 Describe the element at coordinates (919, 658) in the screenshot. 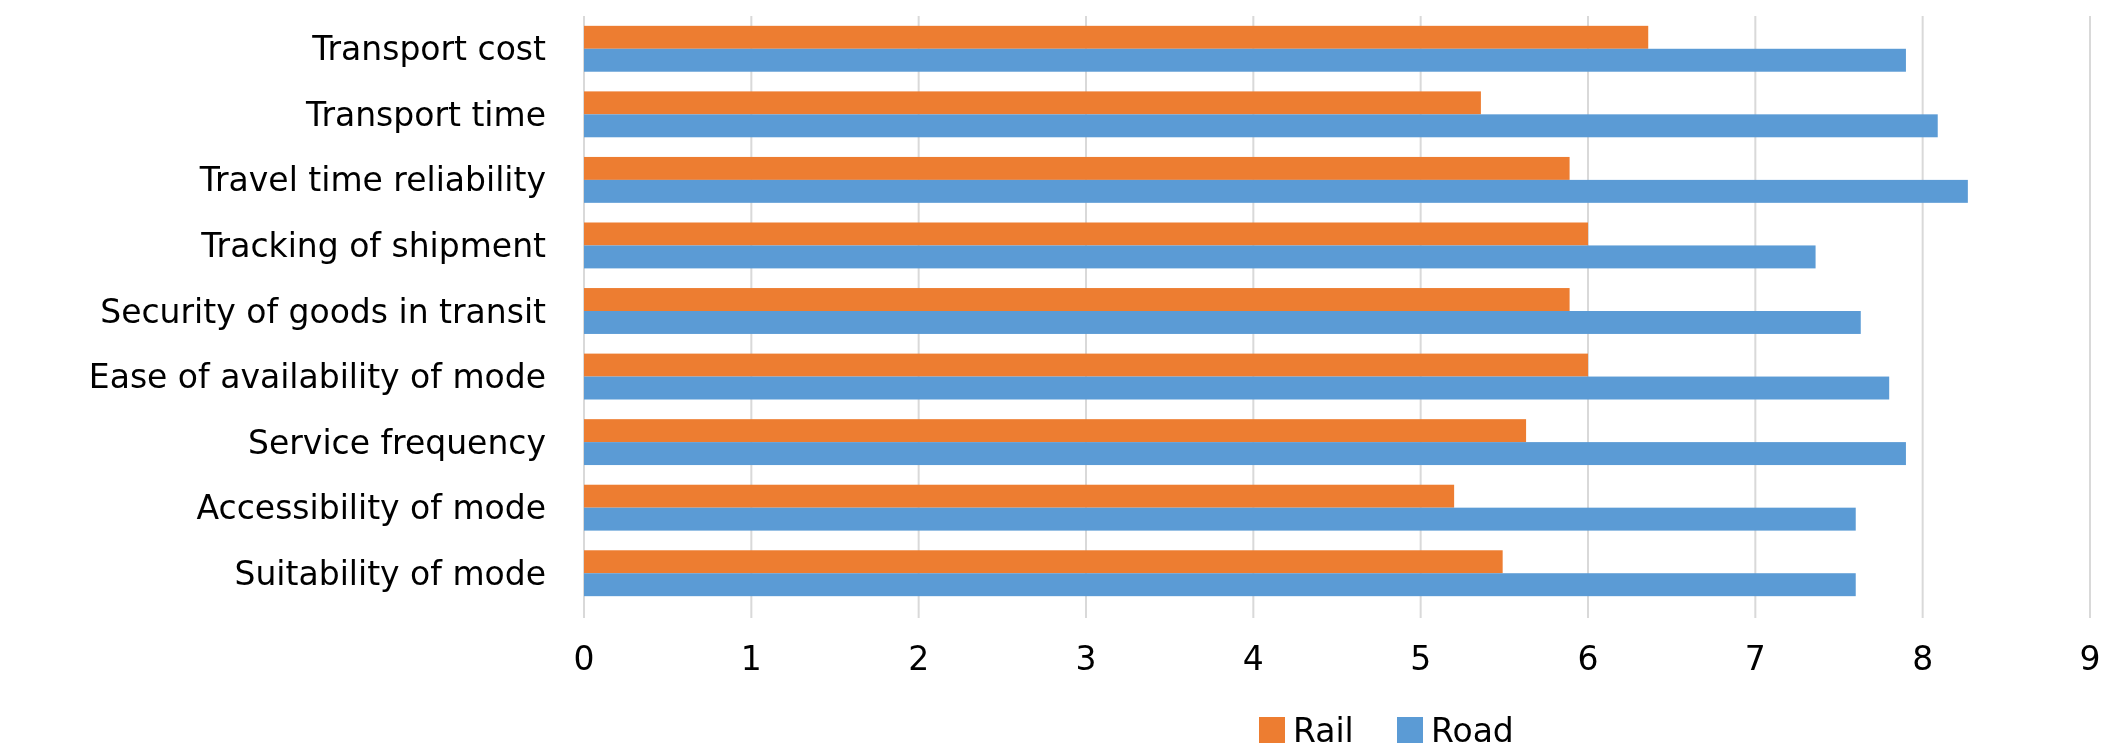

I see `x-tick-label: 2` at that location.